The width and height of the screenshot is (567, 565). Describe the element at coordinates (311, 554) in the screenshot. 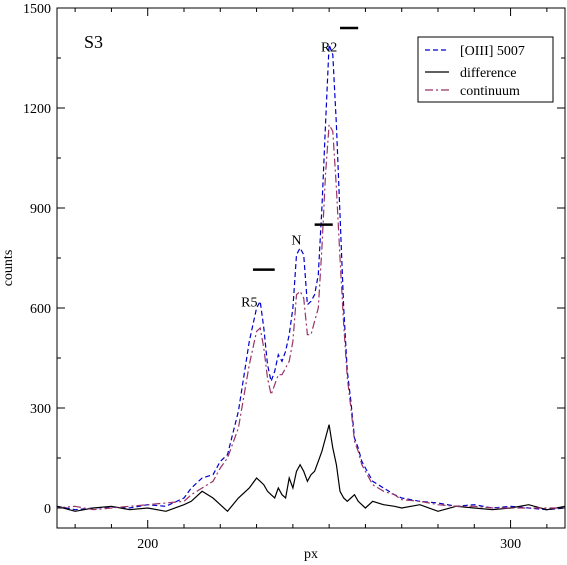

I see `x-axis-label: px` at that location.